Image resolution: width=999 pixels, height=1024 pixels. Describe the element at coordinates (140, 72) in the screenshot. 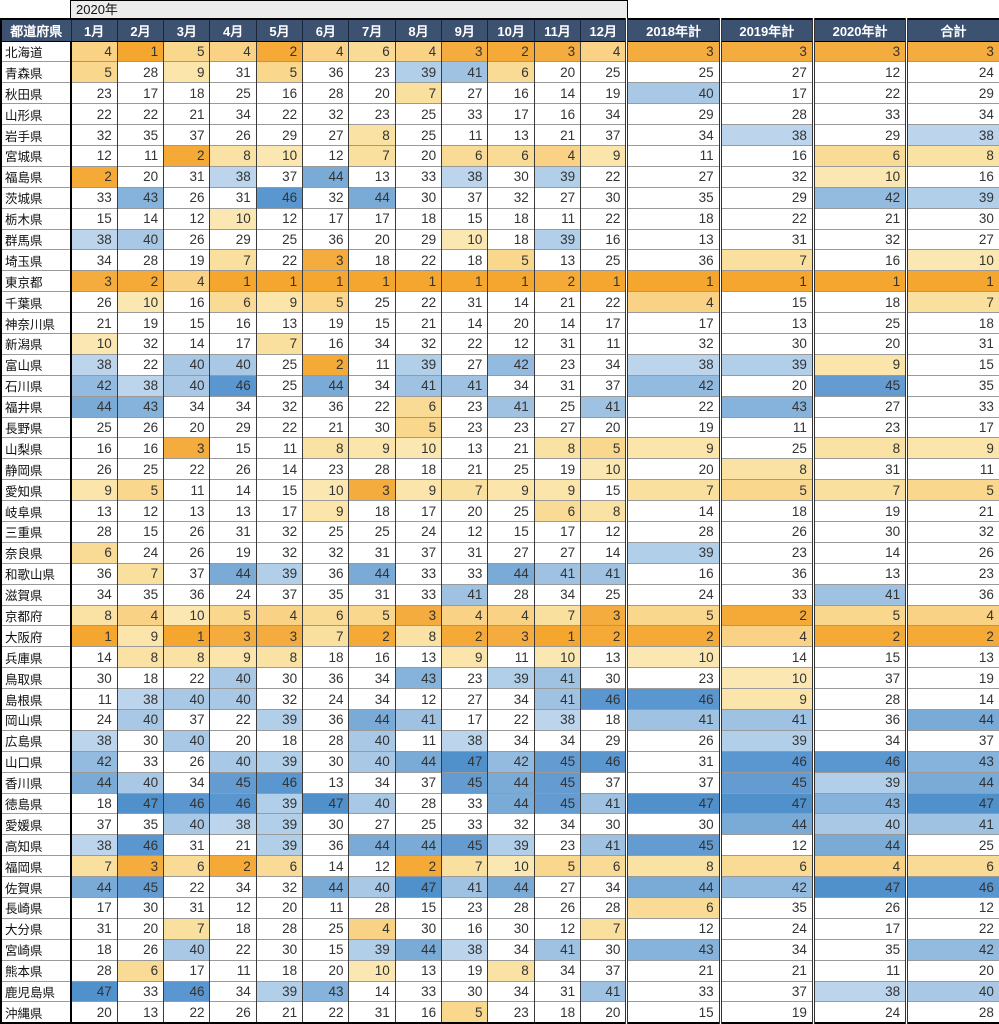

I see `month-value-cell: 28` at that location.